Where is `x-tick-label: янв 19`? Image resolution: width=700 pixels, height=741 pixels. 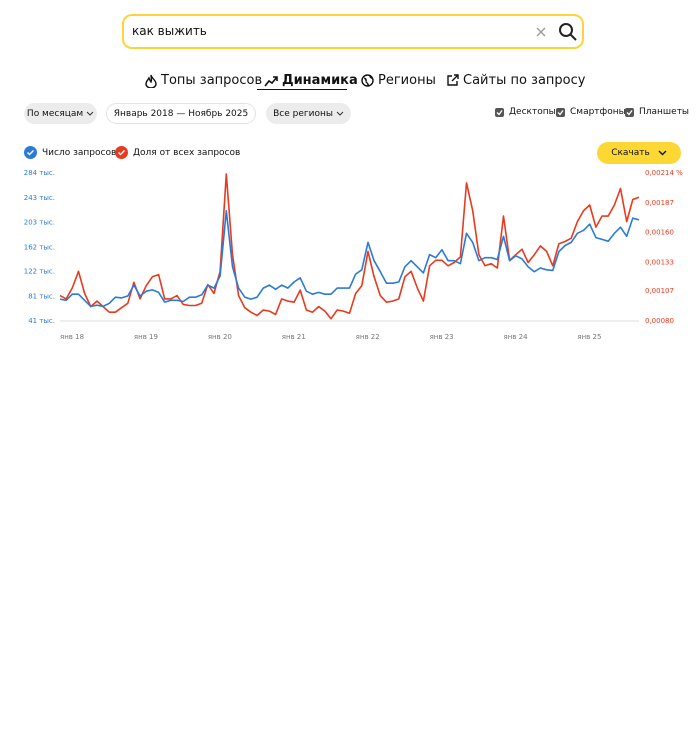
x-tick-label: янв 19 is located at coordinates (146, 337).